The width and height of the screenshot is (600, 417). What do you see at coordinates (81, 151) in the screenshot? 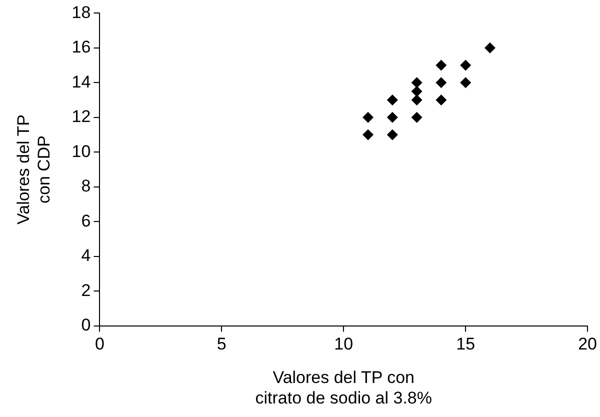
I see `y-tick-label: 10` at bounding box center [81, 151].